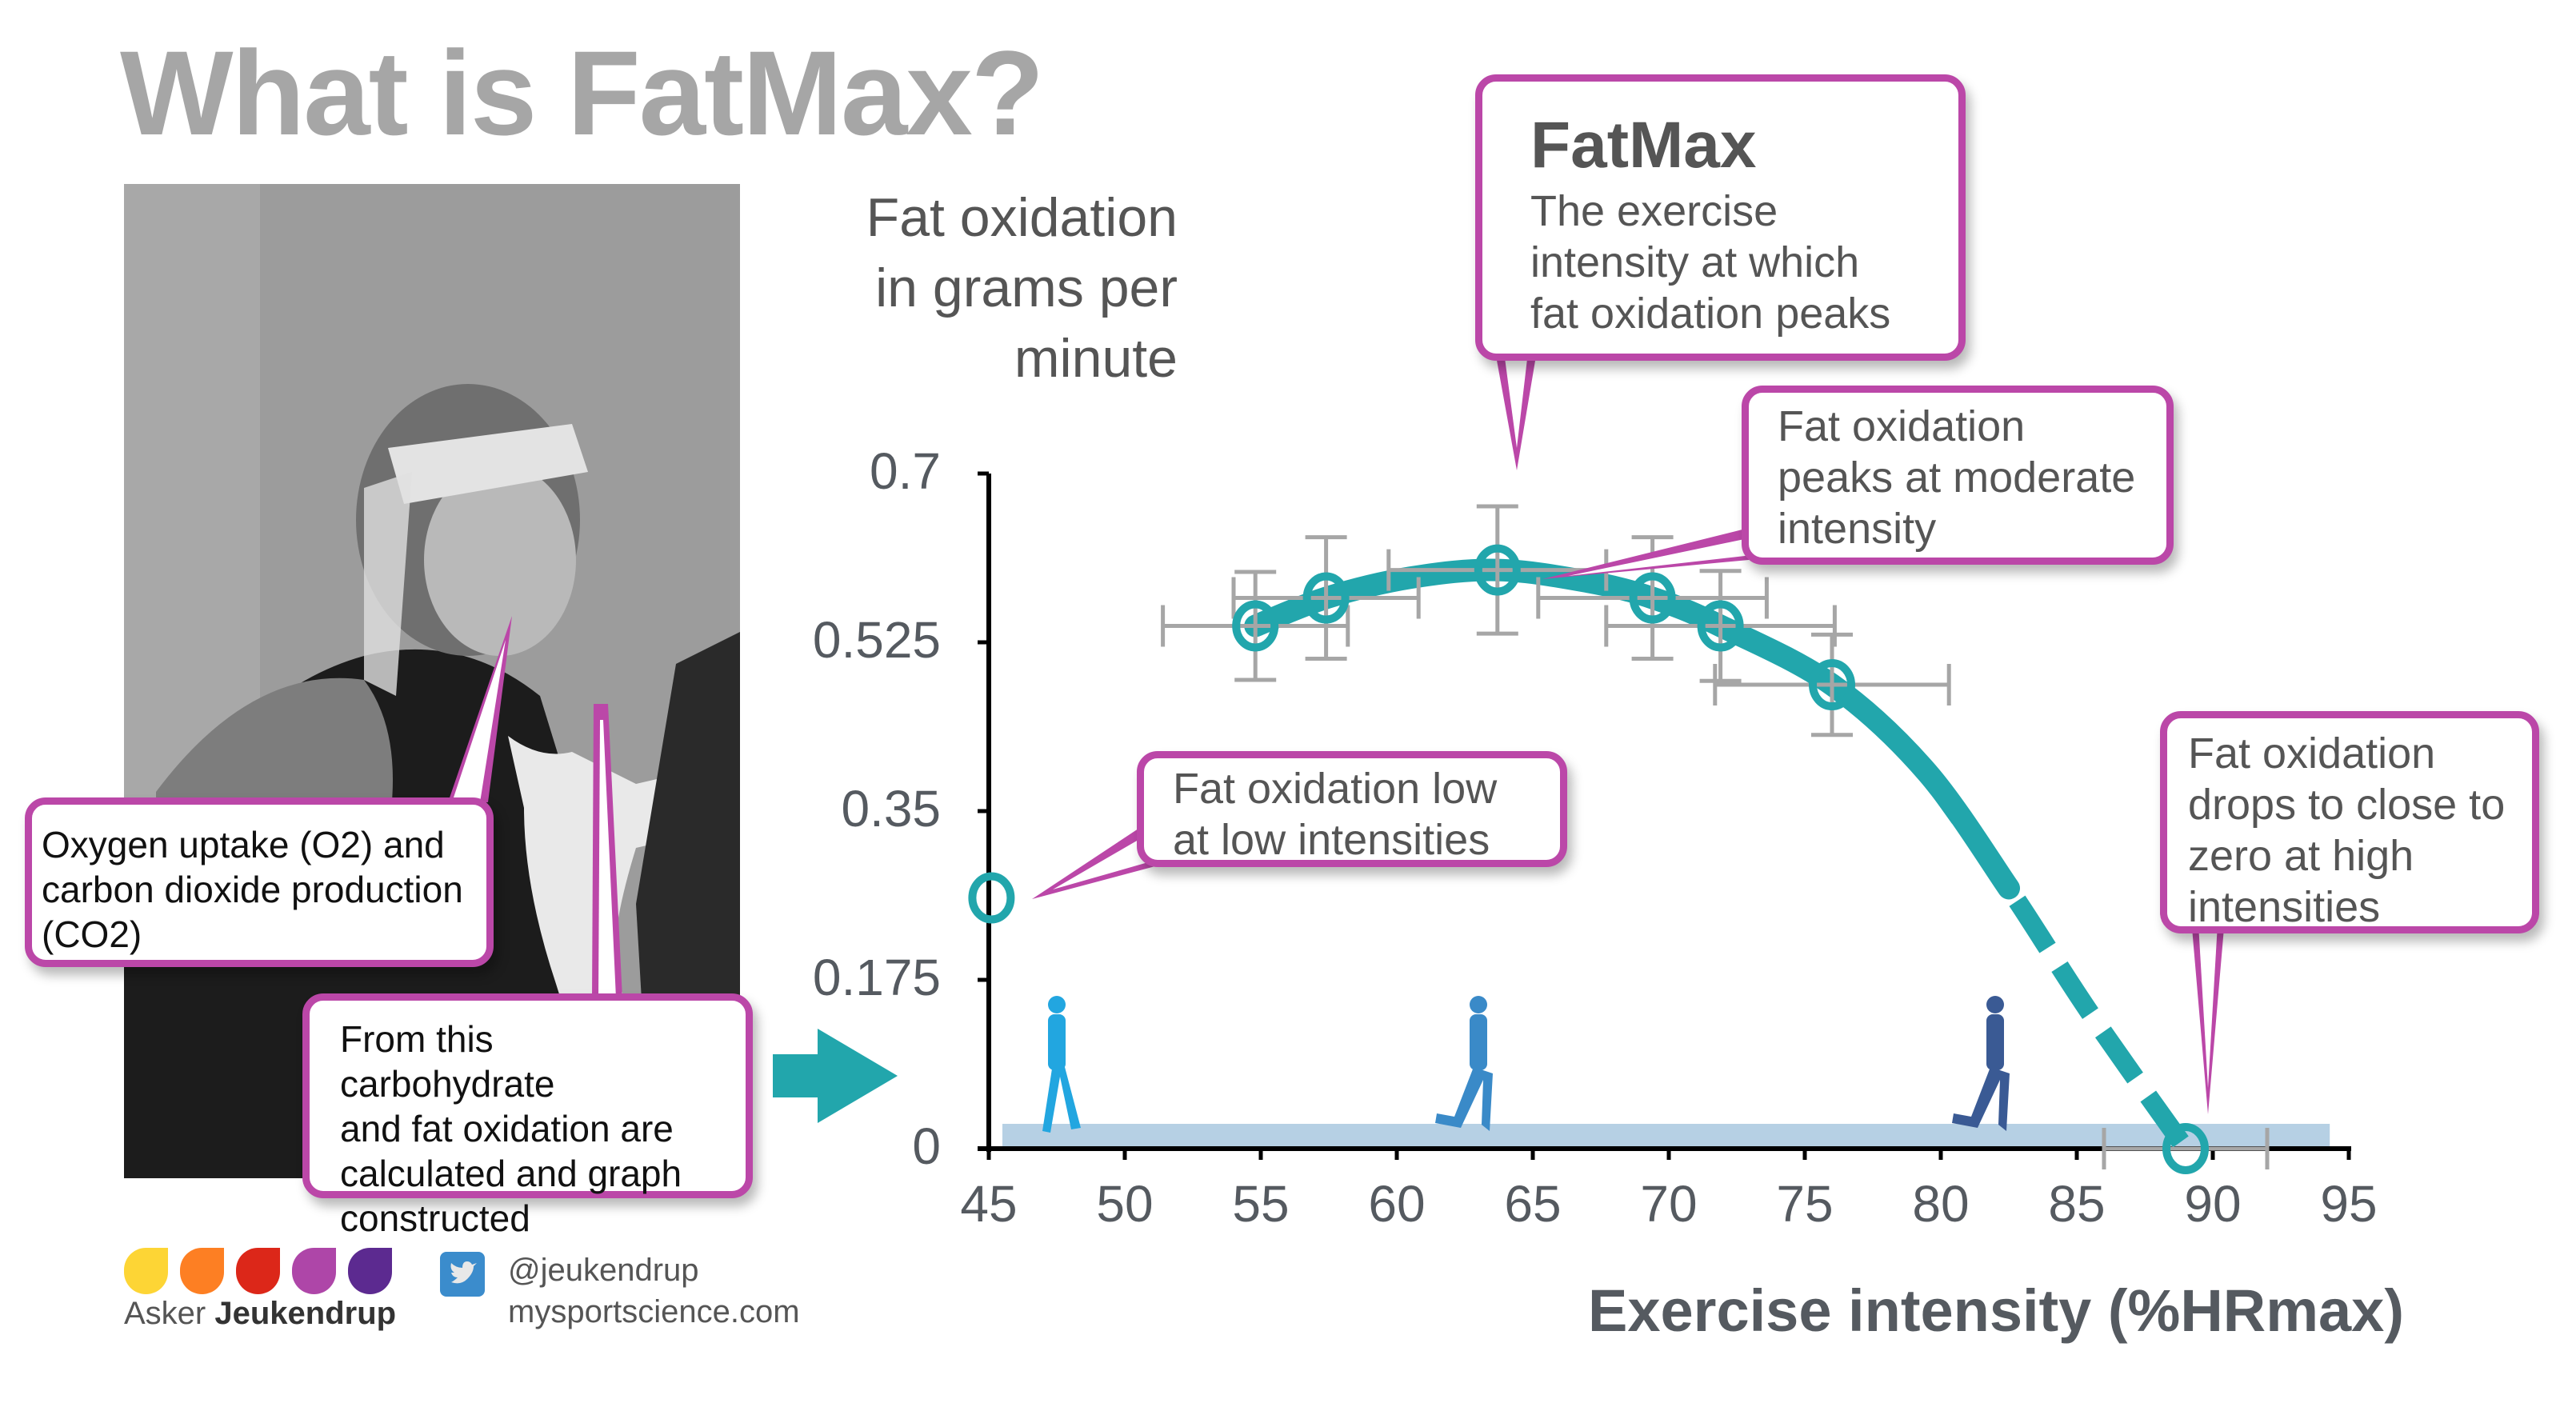 The image size is (2576, 1411). What do you see at coordinates (165, 1313) in the screenshot?
I see `author-first-name: Asker` at bounding box center [165, 1313].